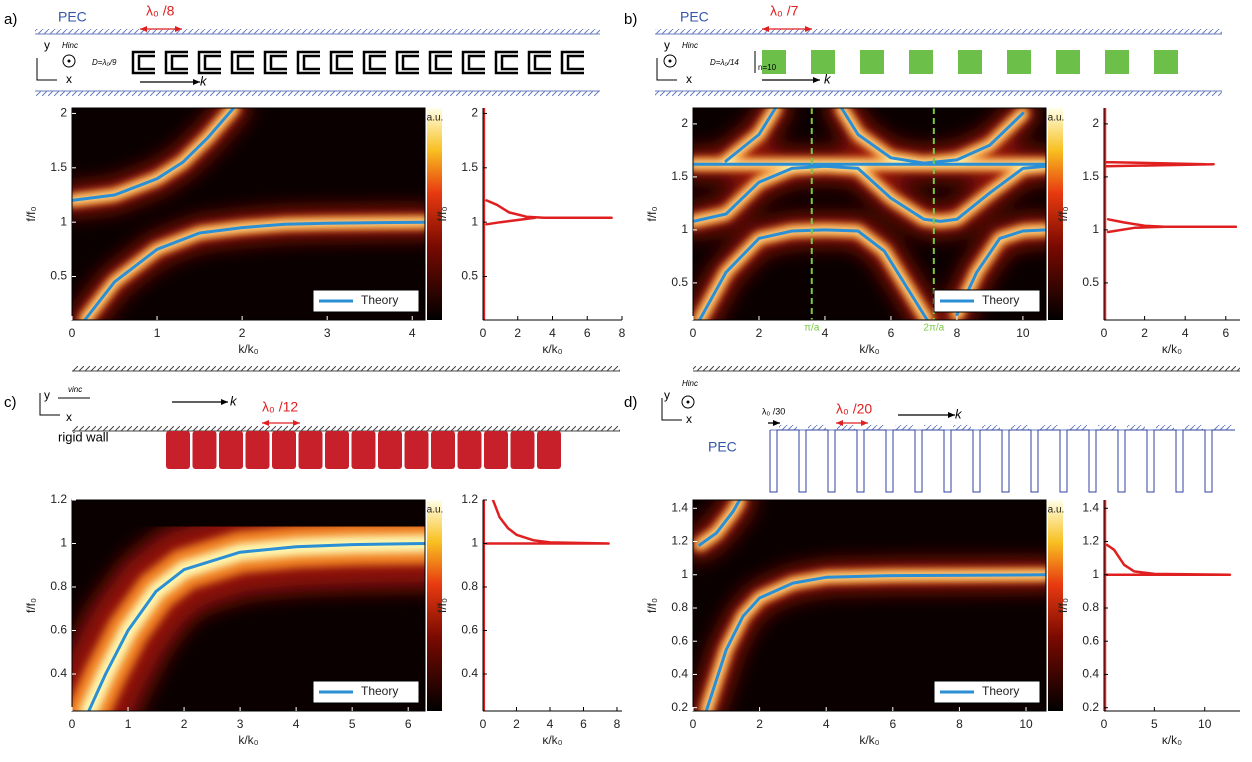 This screenshot has width=1252, height=762. What do you see at coordinates (157, 333) in the screenshot?
I see `x-tick-label: 1` at bounding box center [157, 333].